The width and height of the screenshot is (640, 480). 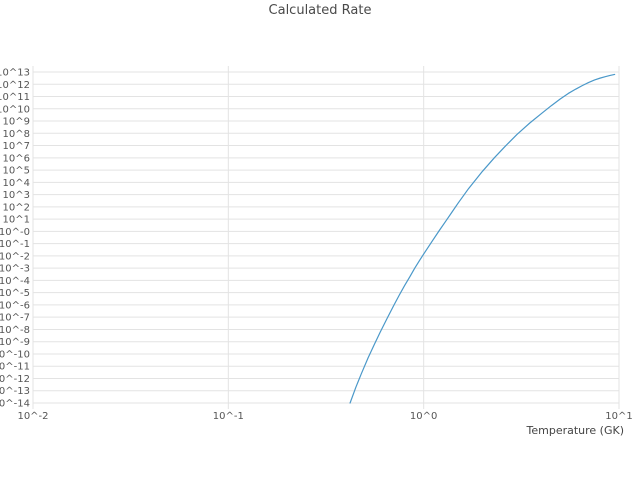 I want to click on y-tick-label: 10^-3, so click(x=15, y=269).